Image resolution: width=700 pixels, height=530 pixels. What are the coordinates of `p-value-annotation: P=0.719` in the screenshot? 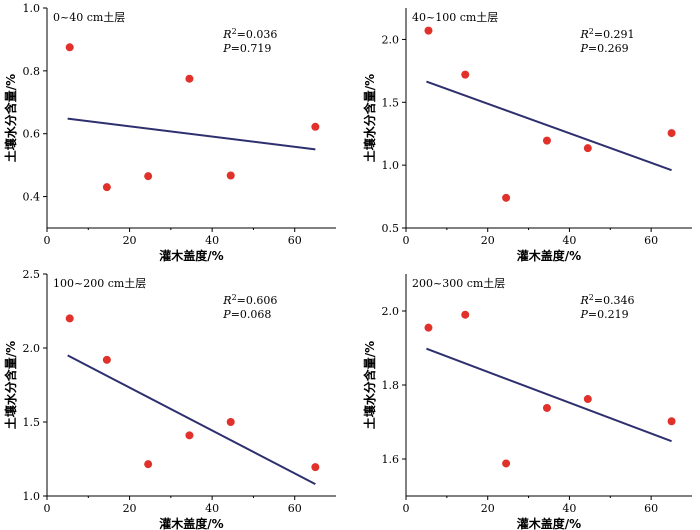 It's located at (246, 48).